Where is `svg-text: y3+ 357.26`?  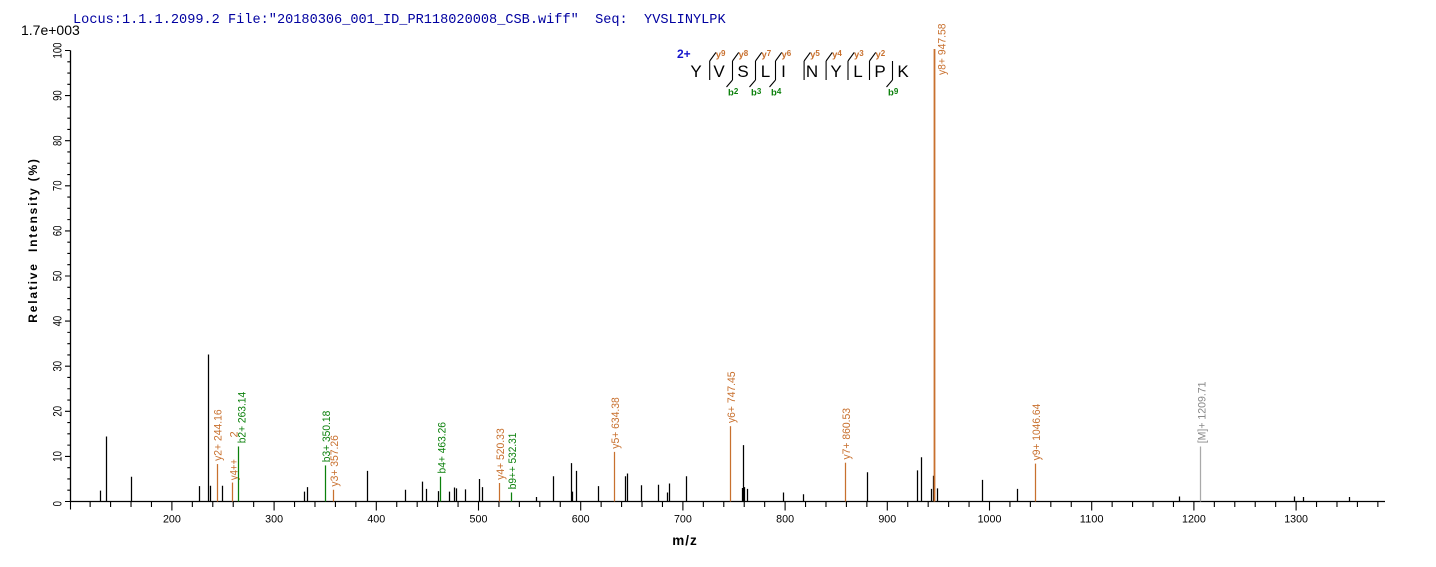
svg-text: y3+ 357.26 is located at coordinates (335, 461).